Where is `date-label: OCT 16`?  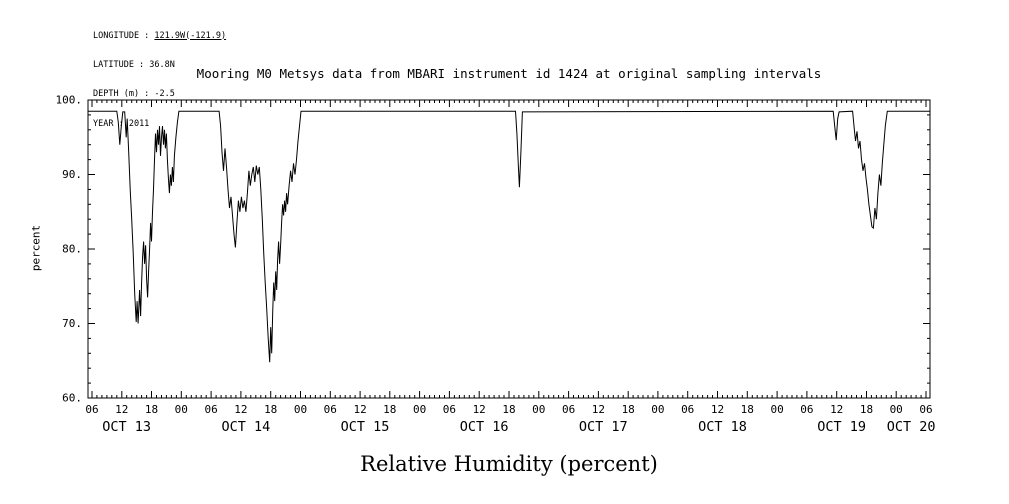 date-label: OCT 16 is located at coordinates (484, 427).